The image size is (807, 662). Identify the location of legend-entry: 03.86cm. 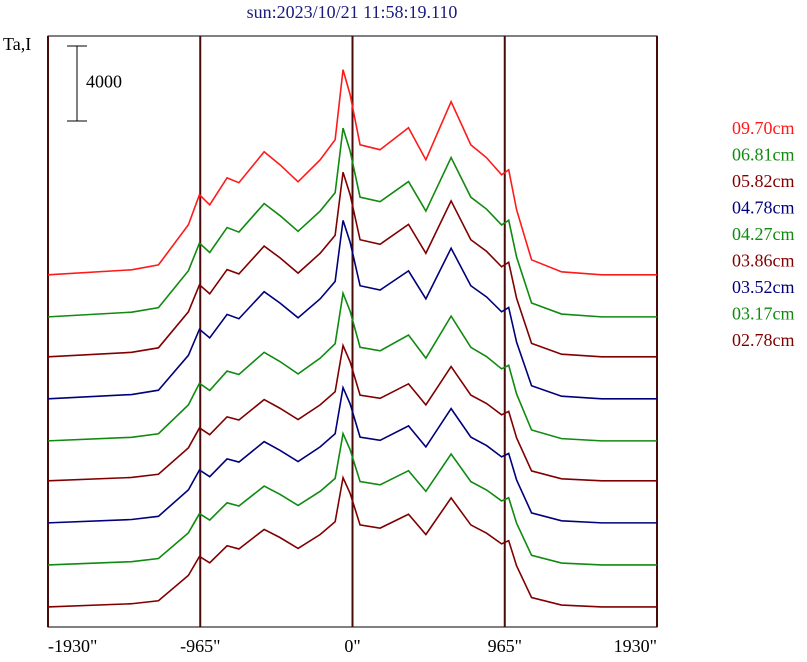
(763, 261).